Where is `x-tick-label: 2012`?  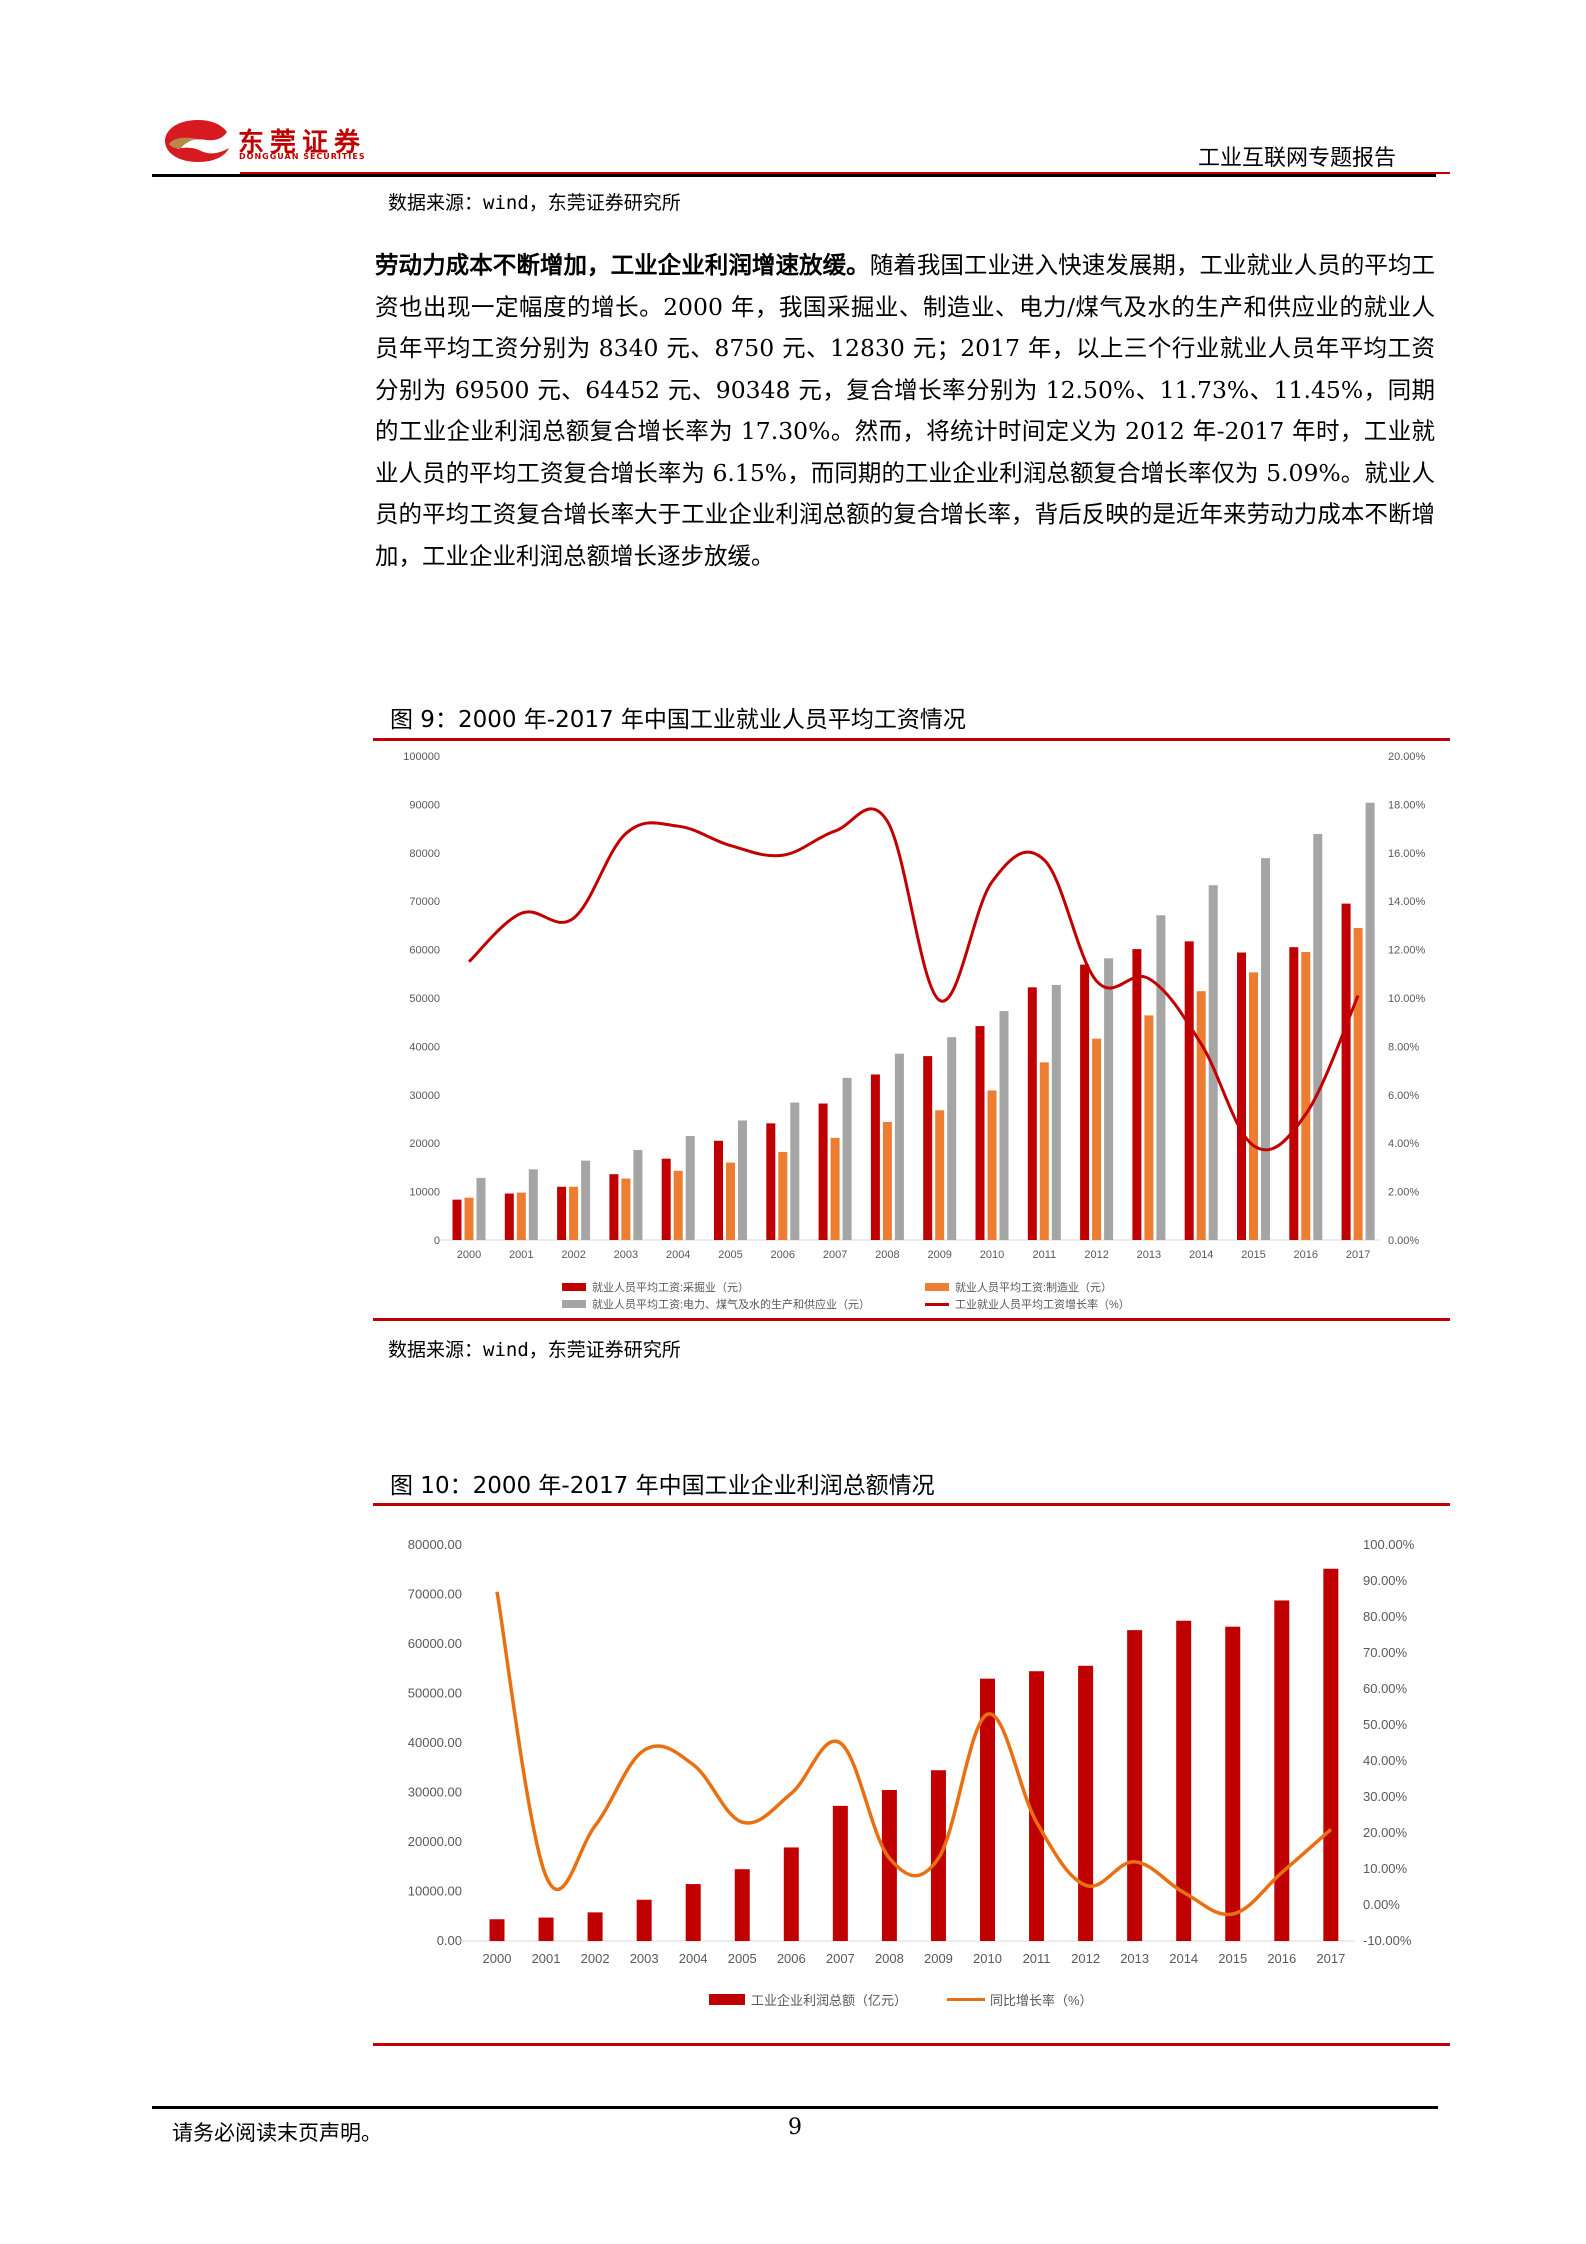 x-tick-label: 2012 is located at coordinates (1096, 1255).